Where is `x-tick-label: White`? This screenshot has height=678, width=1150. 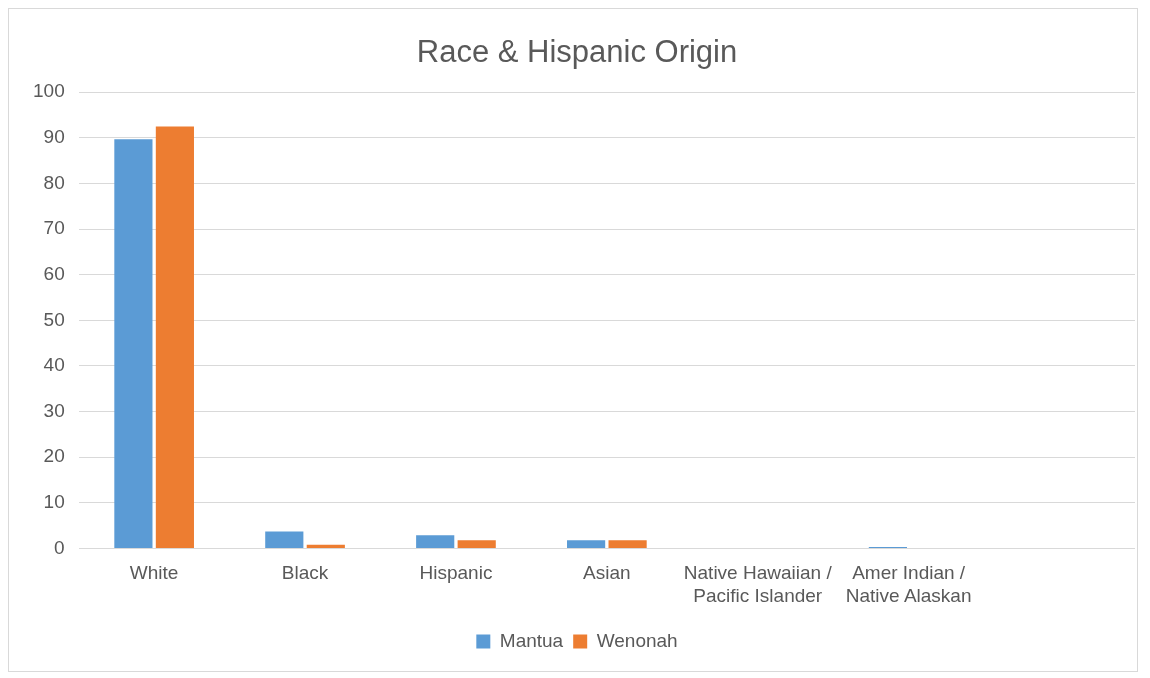 x-tick-label: White is located at coordinates (154, 573).